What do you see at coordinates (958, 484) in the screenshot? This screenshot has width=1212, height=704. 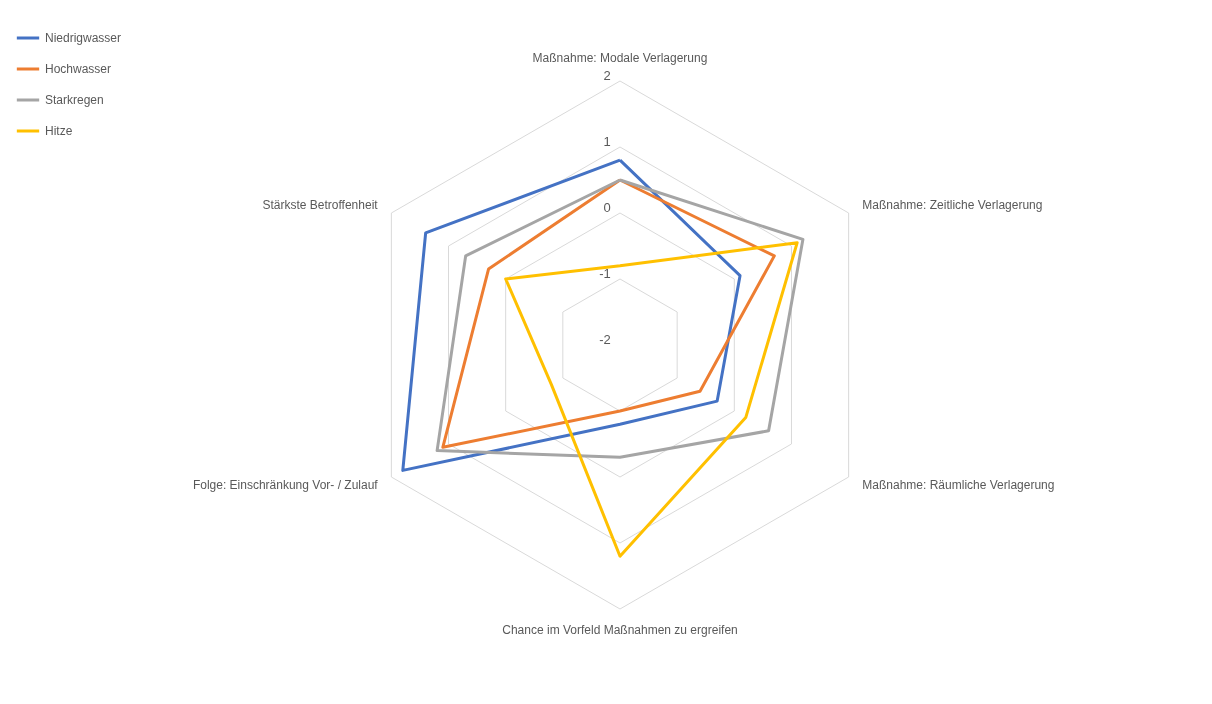 I see `spoke-label: Maßnahme: Räumliche Verlagerung` at bounding box center [958, 484].